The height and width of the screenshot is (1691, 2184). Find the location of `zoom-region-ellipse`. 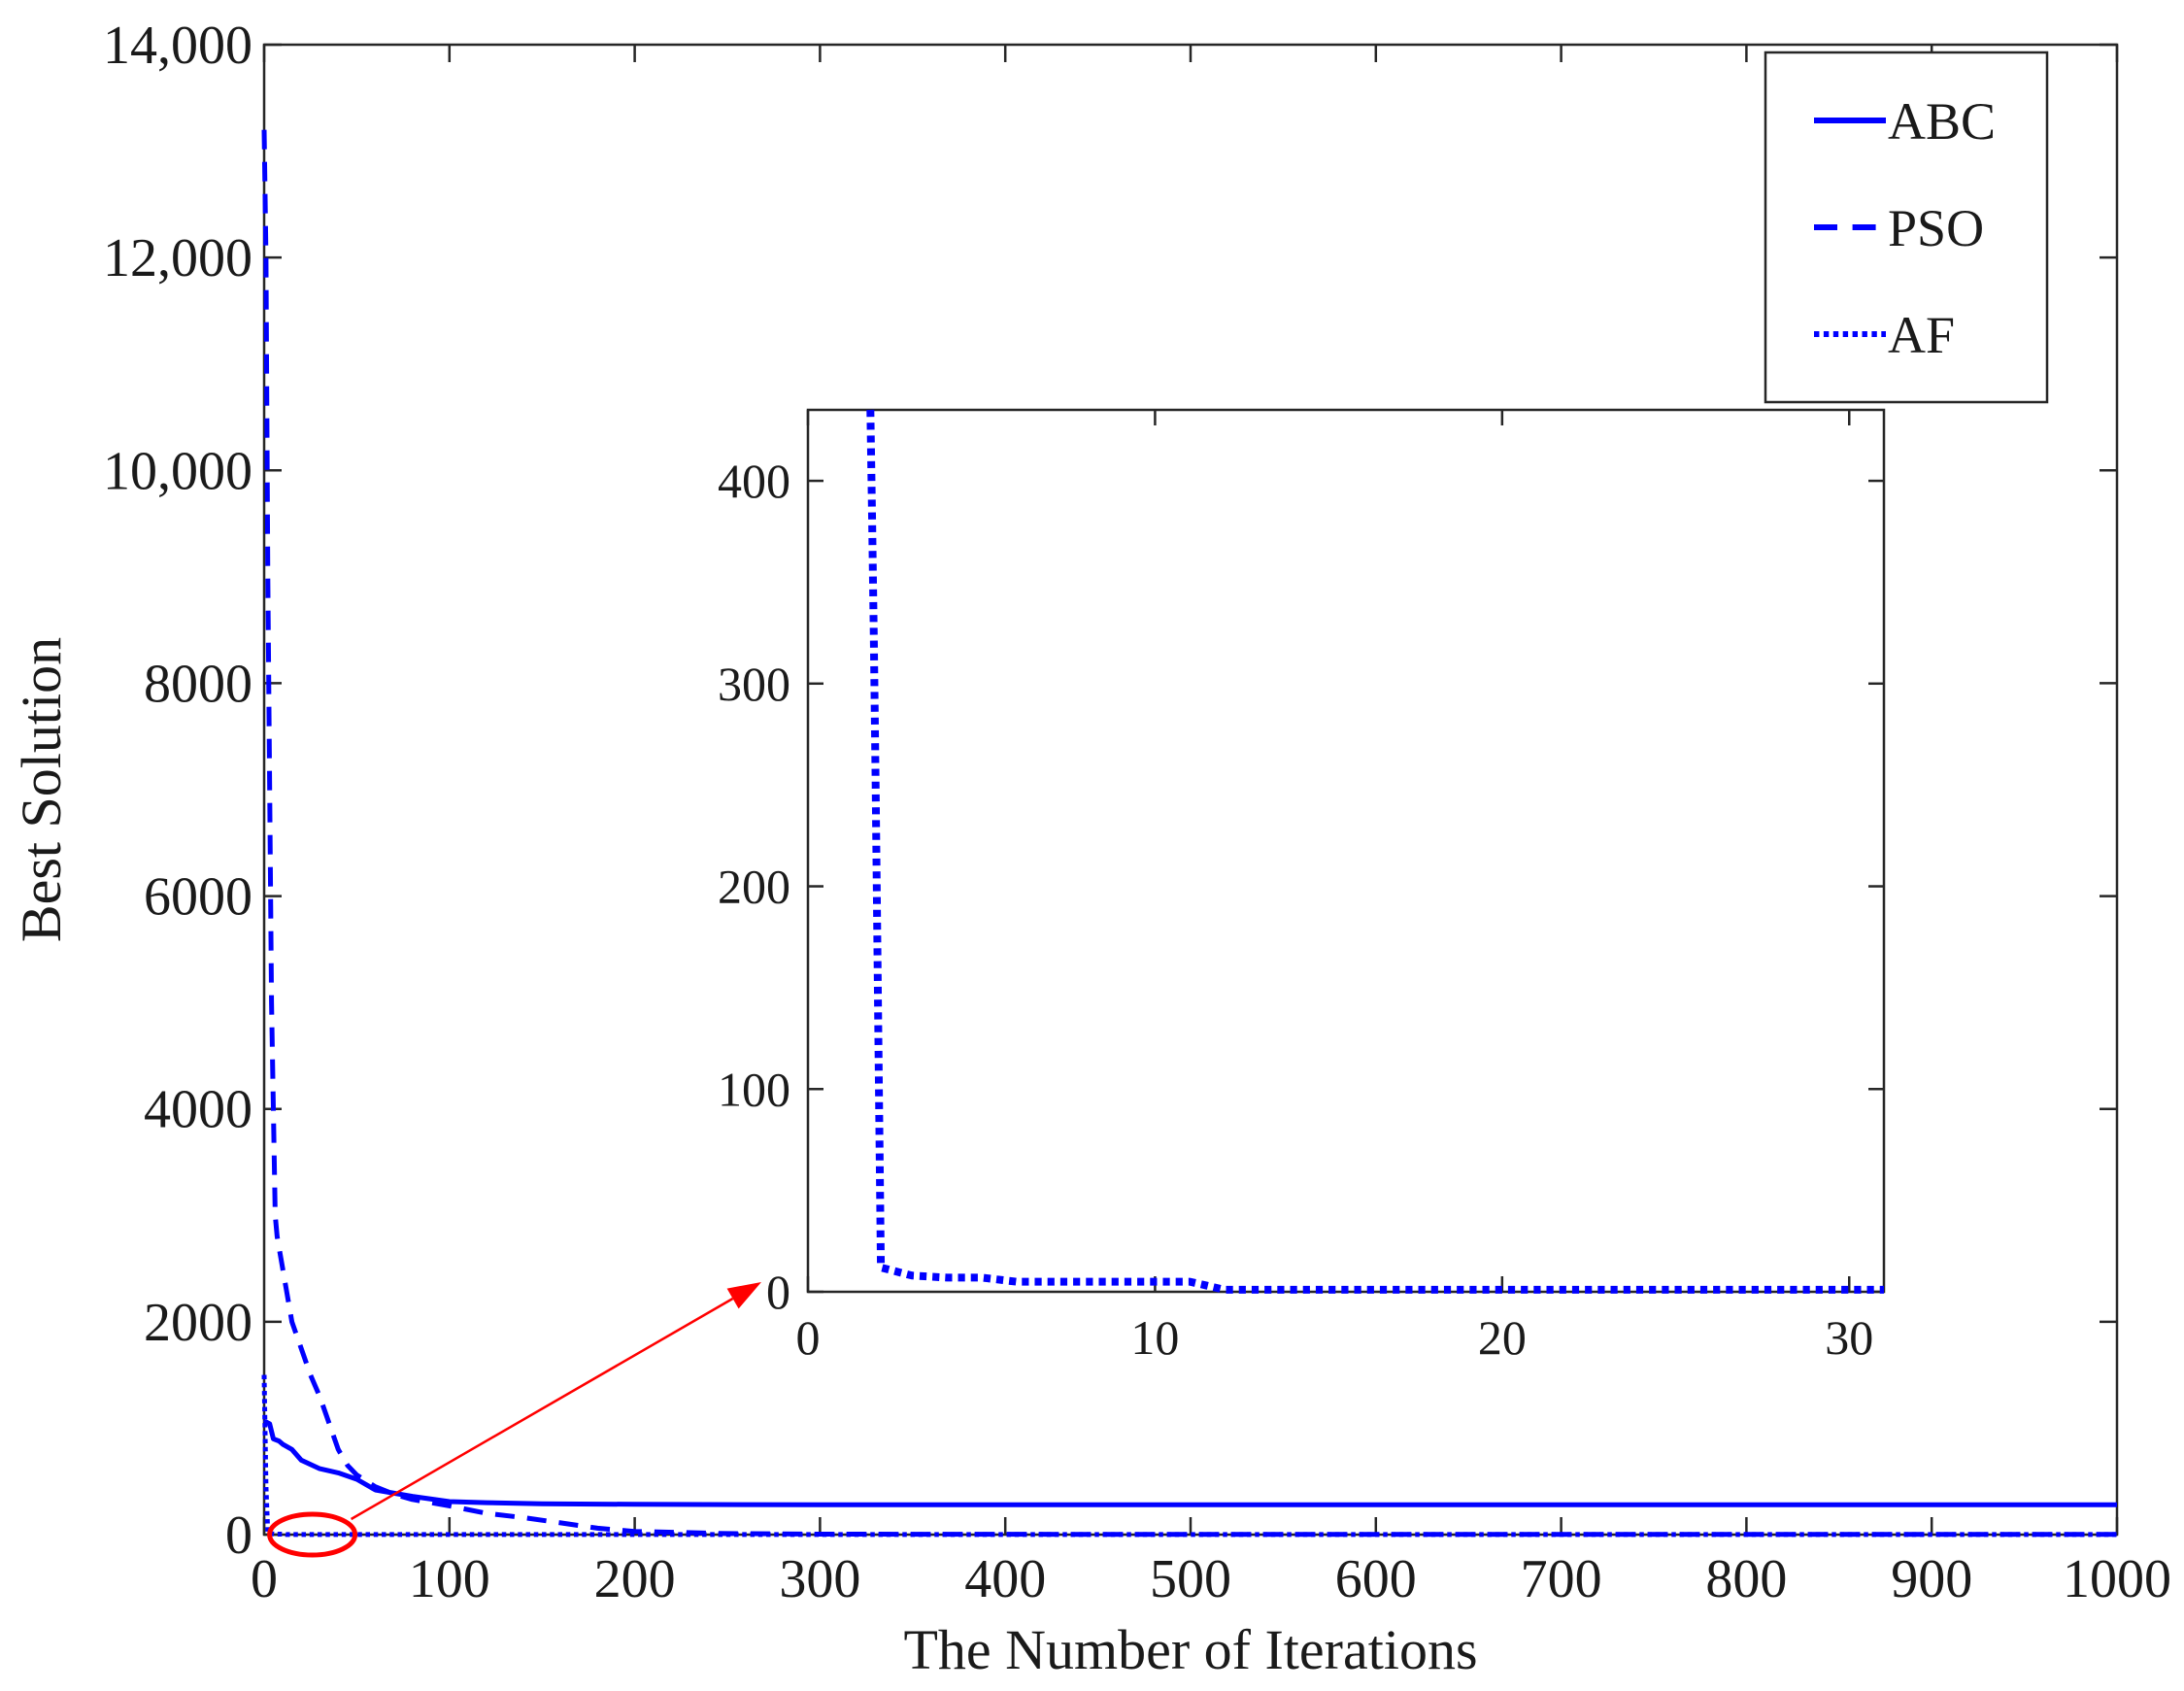

zoom-region-ellipse is located at coordinates (312, 1534).